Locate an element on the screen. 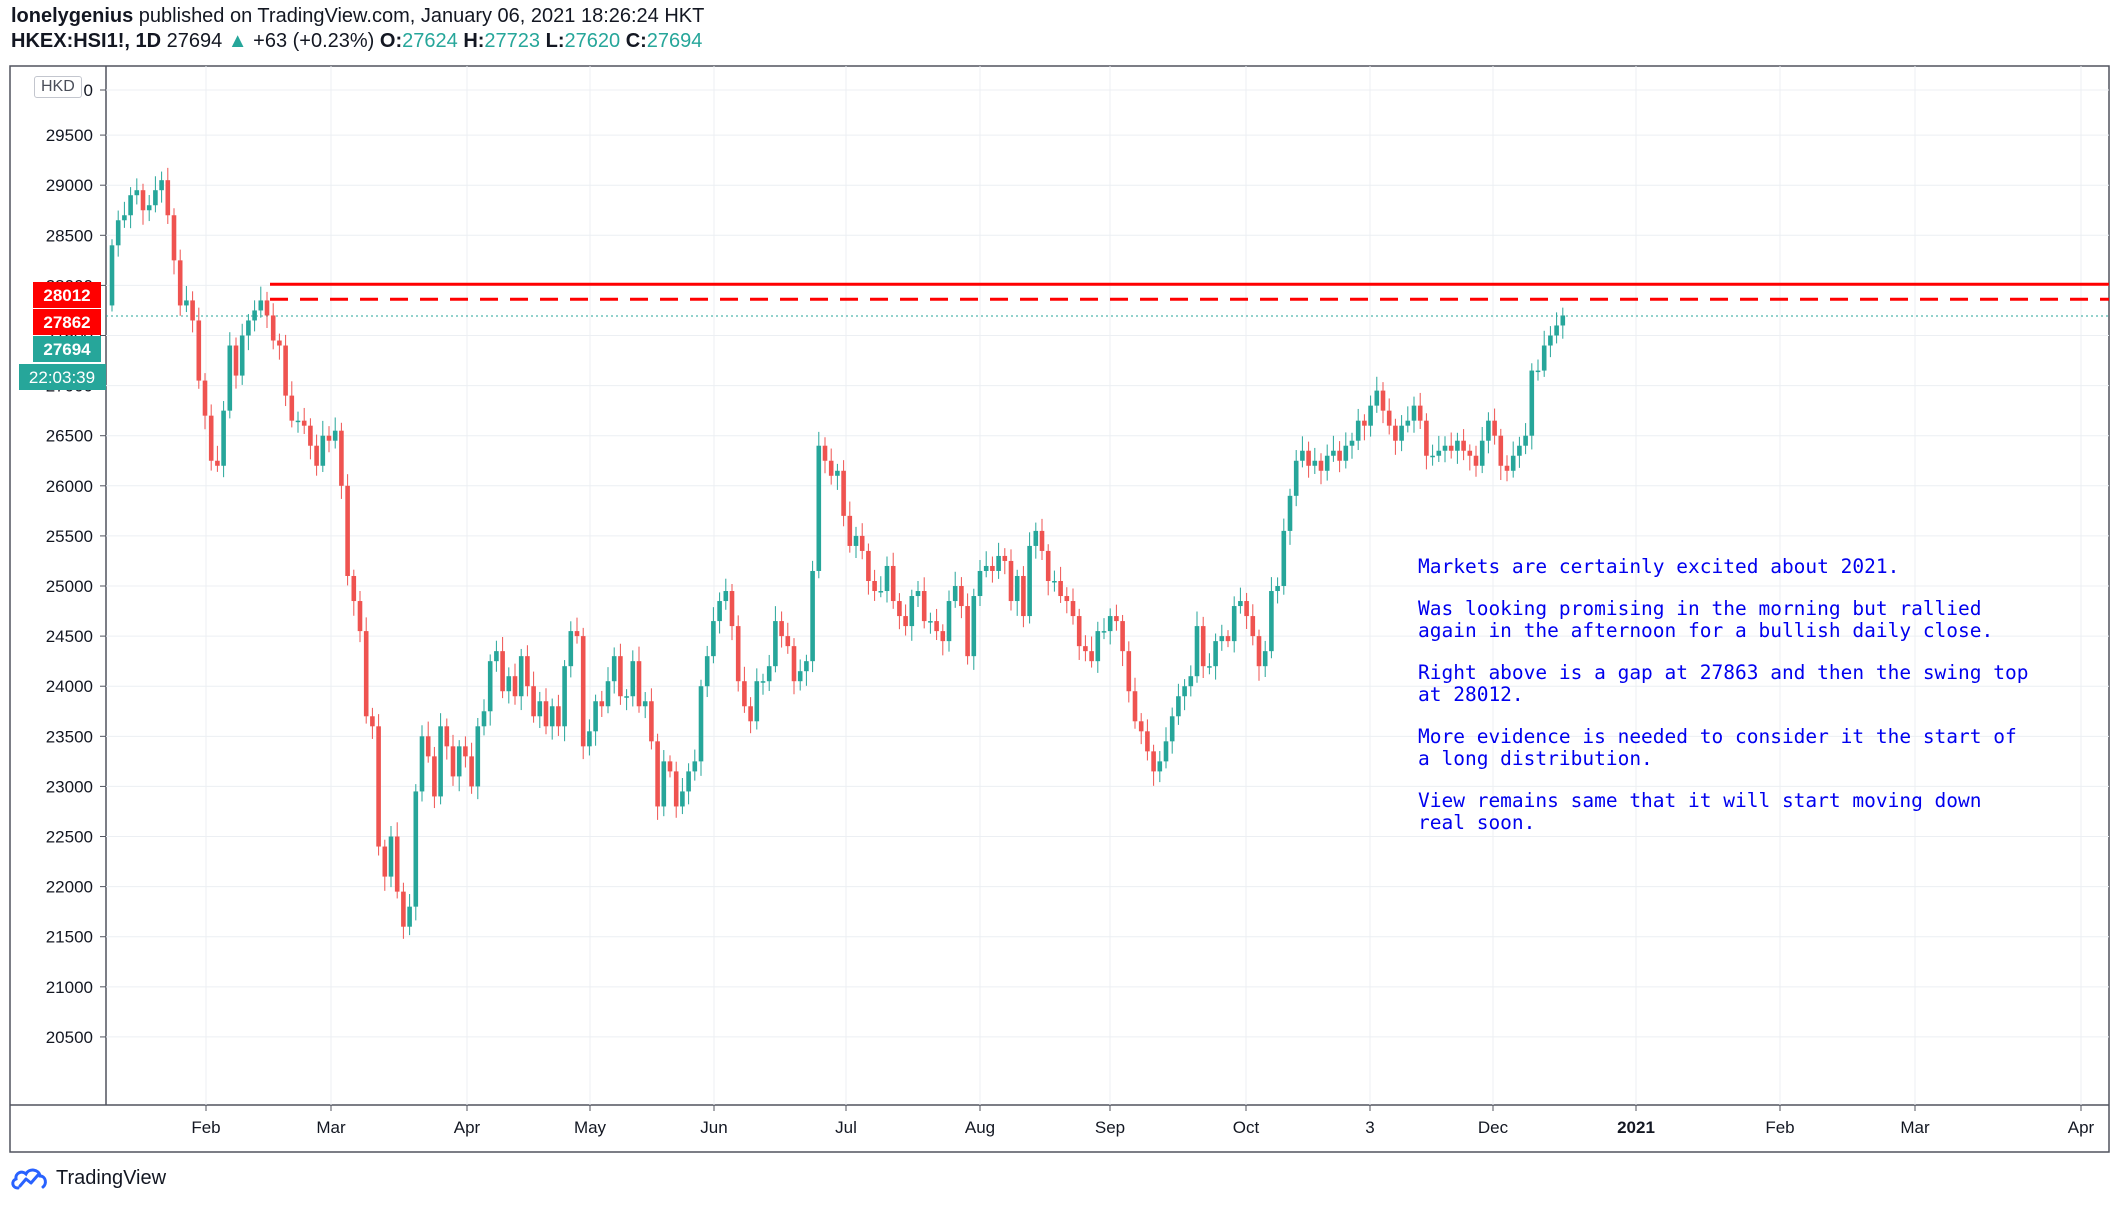 The image size is (2119, 1206). tradingview-logo: TradingView is located at coordinates (88, 1178).